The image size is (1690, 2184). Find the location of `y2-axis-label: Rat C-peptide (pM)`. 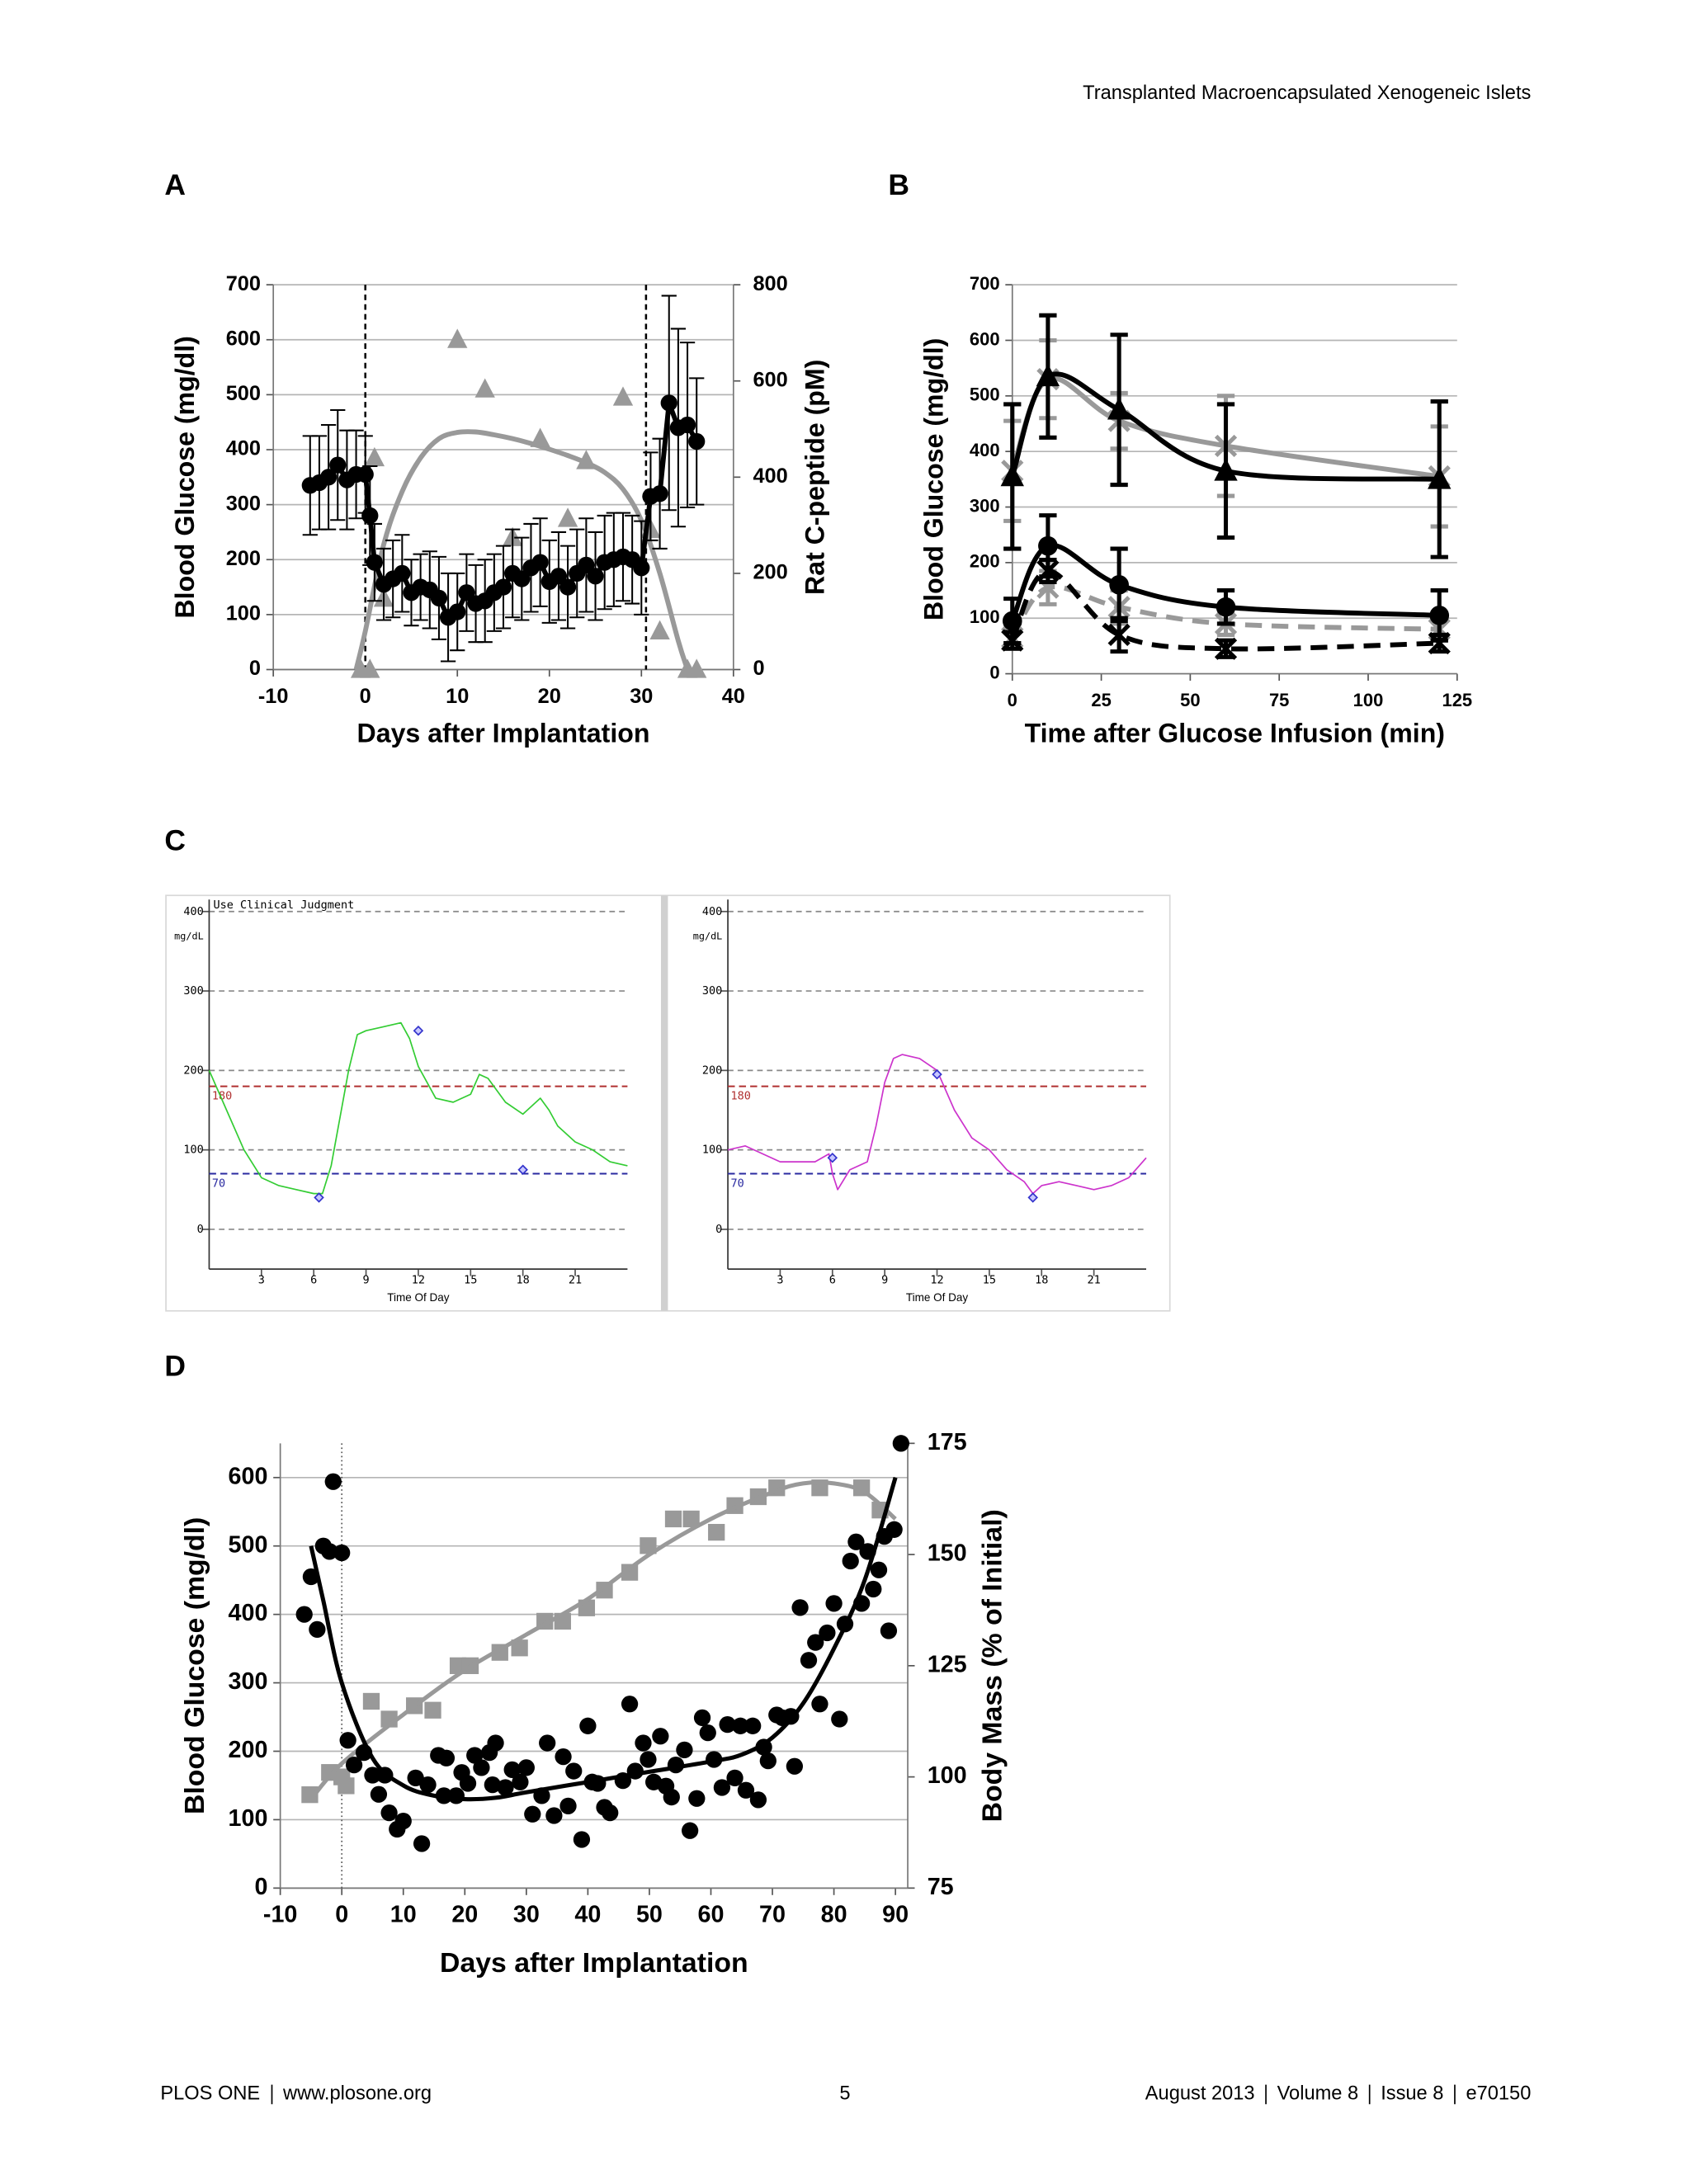

y2-axis-label: Rat C-peptide (pM) is located at coordinates (815, 477).